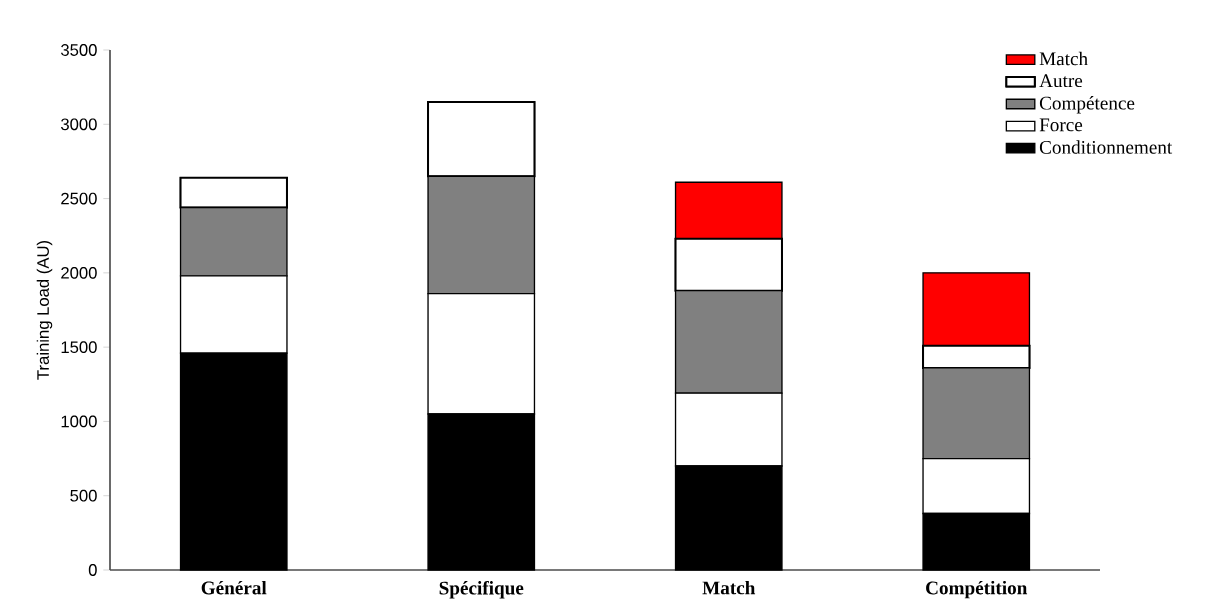 The width and height of the screenshot is (1213, 611). I want to click on y-tick-label: 500, so click(83, 495).